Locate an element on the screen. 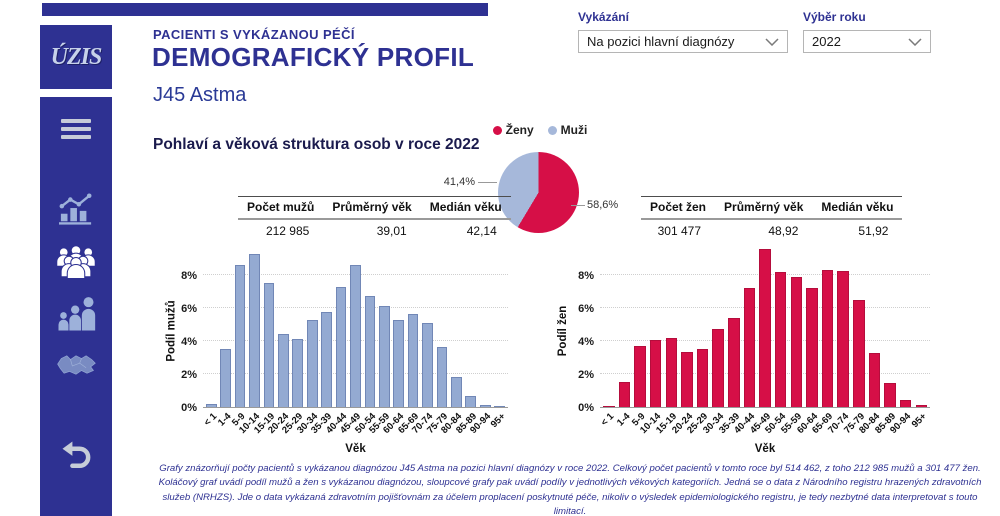  legend-item-zeny: Ženy is located at coordinates (513, 130).